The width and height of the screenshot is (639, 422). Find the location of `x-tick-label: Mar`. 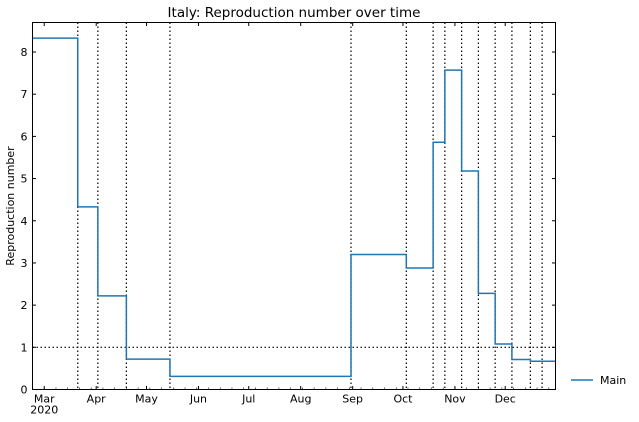

x-tick-label: Mar is located at coordinates (44, 399).